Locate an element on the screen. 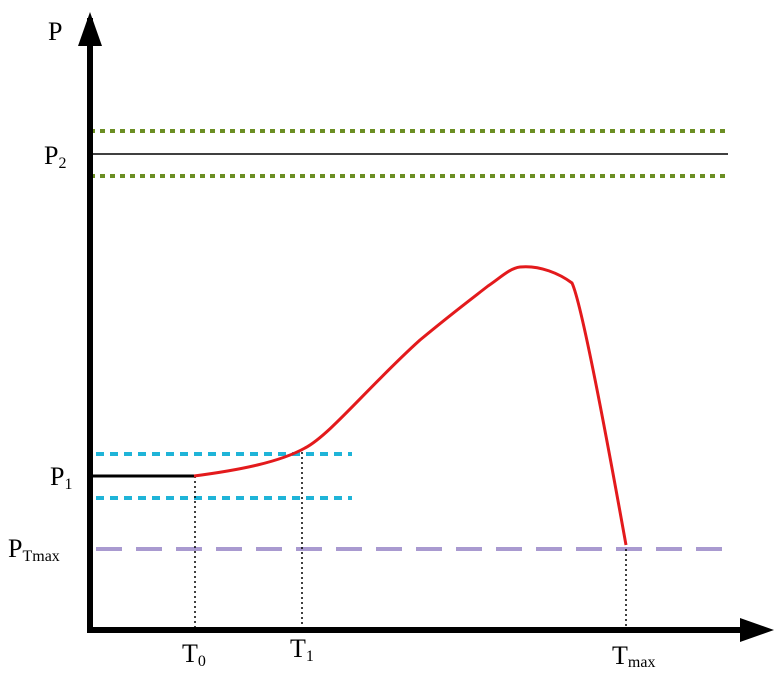 The width and height of the screenshot is (776, 676). x-axis-arrow is located at coordinates (757, 630).